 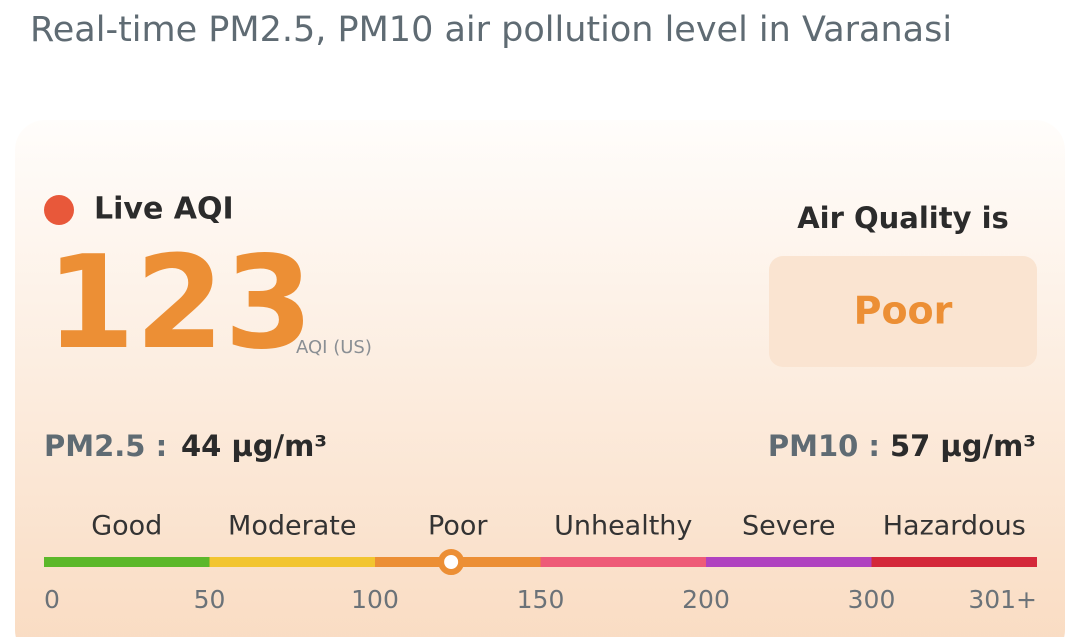 What do you see at coordinates (541, 599) in the screenshot?
I see `tick-label: 150` at bounding box center [541, 599].